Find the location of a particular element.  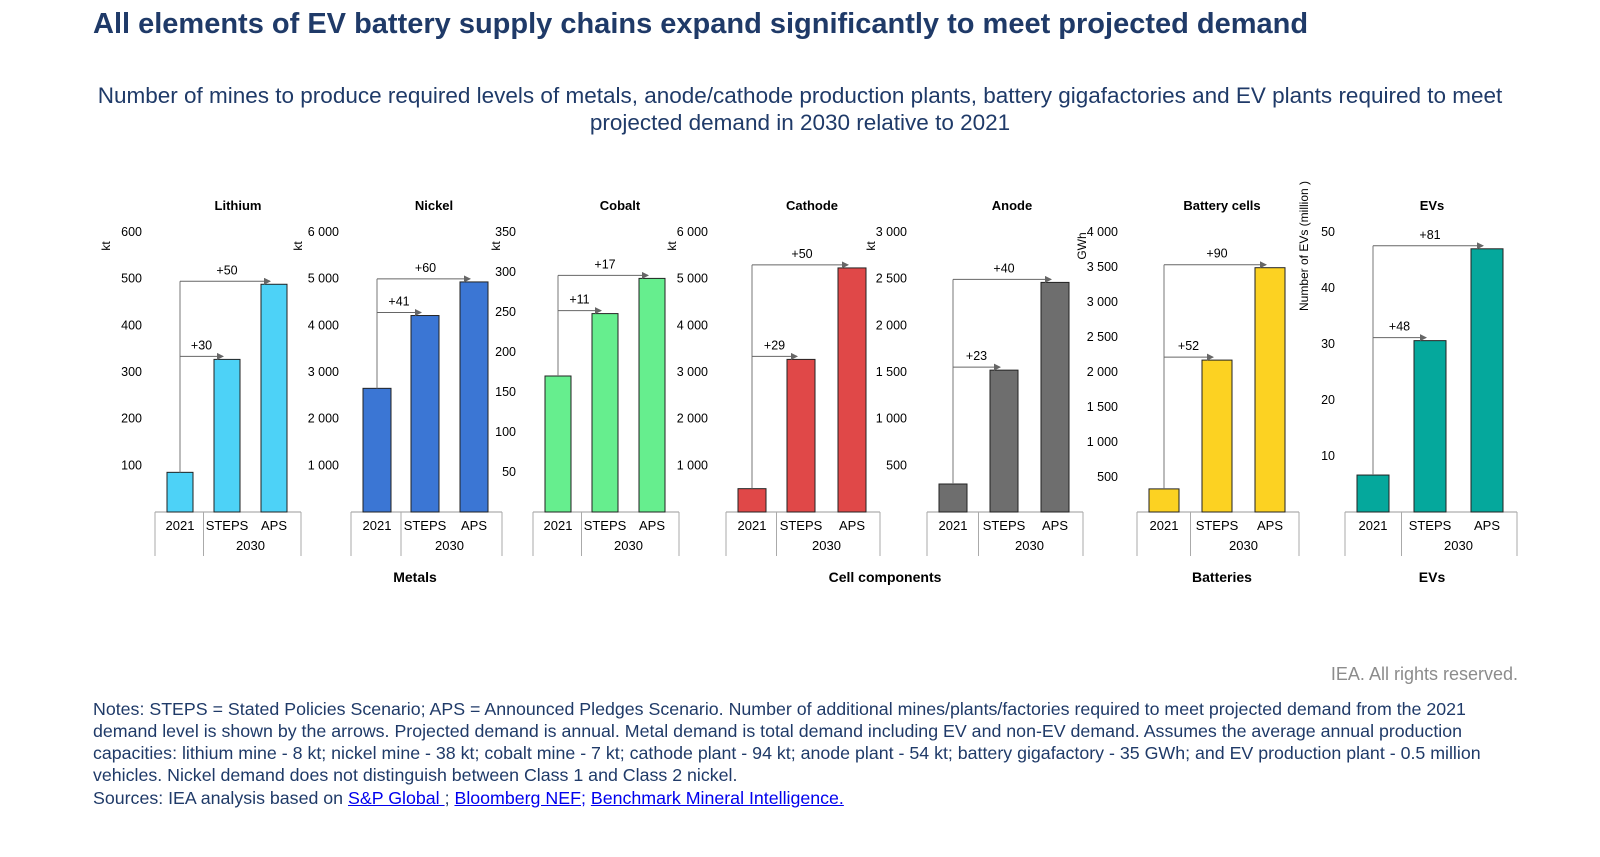

y-tick-label: 30 is located at coordinates (1328, 344).